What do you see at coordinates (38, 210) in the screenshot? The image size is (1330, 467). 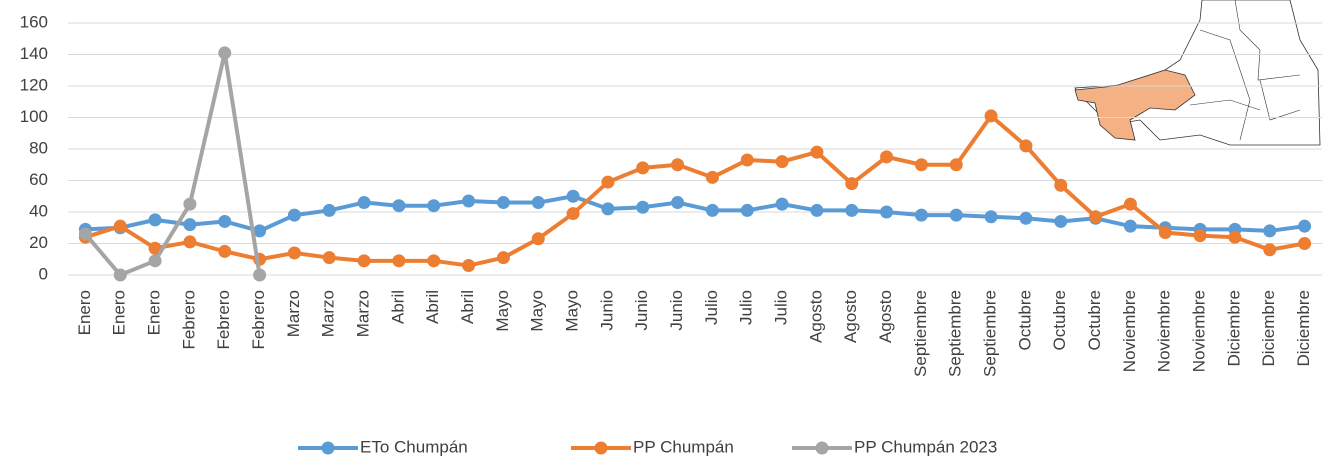 I see `y-tick-label: 40` at bounding box center [38, 210].